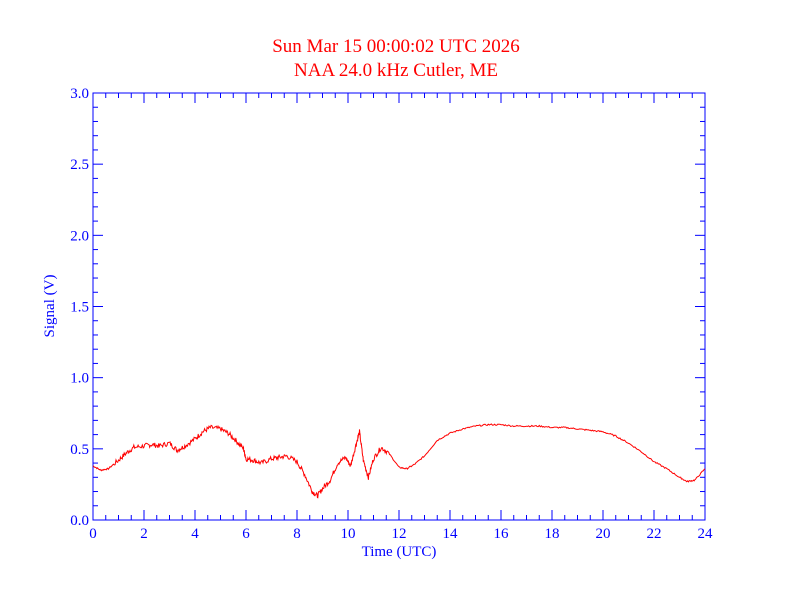  I want to click on y-tick-label: 2.5, so click(79, 165).